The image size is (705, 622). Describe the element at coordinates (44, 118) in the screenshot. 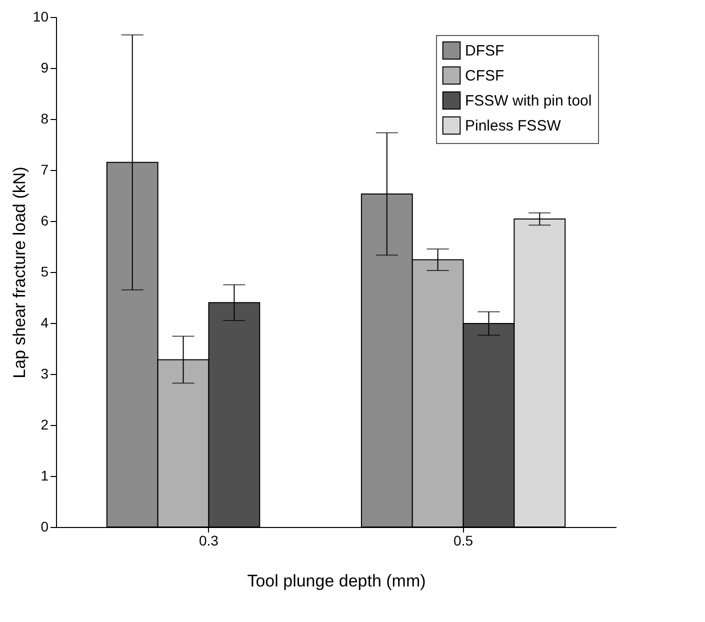

I see `y-tick-label: 8` at that location.